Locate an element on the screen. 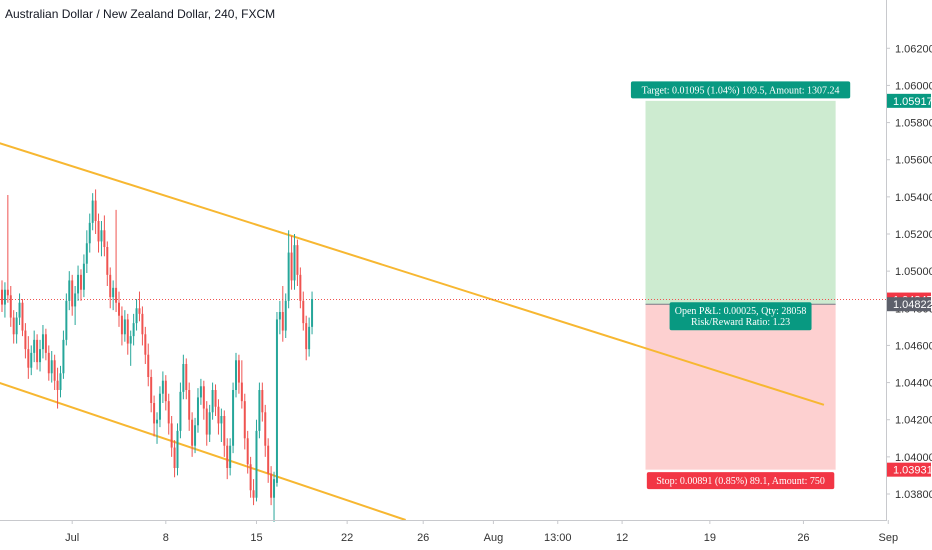  price-tick-label: 1.06200 is located at coordinates (913, 49).